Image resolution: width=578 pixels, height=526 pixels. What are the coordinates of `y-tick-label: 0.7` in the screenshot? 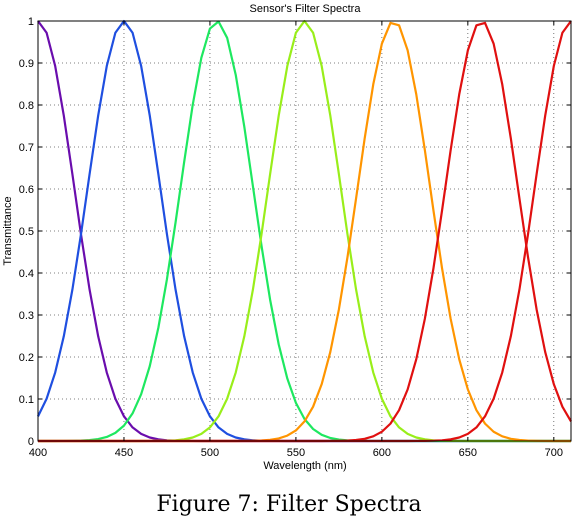 It's located at (26, 148).